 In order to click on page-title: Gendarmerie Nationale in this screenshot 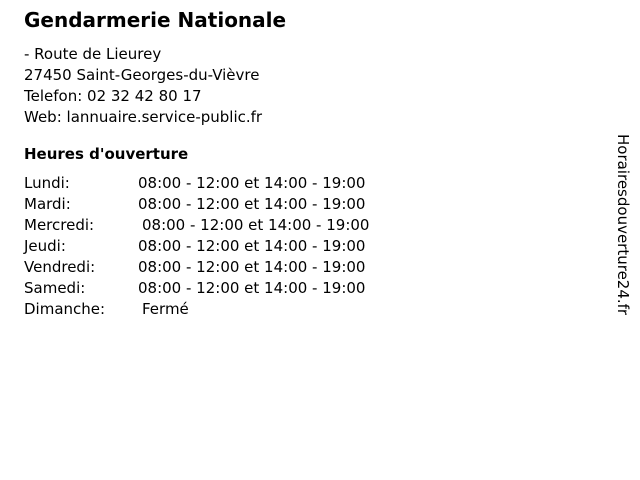, I will do `click(155, 20)`.